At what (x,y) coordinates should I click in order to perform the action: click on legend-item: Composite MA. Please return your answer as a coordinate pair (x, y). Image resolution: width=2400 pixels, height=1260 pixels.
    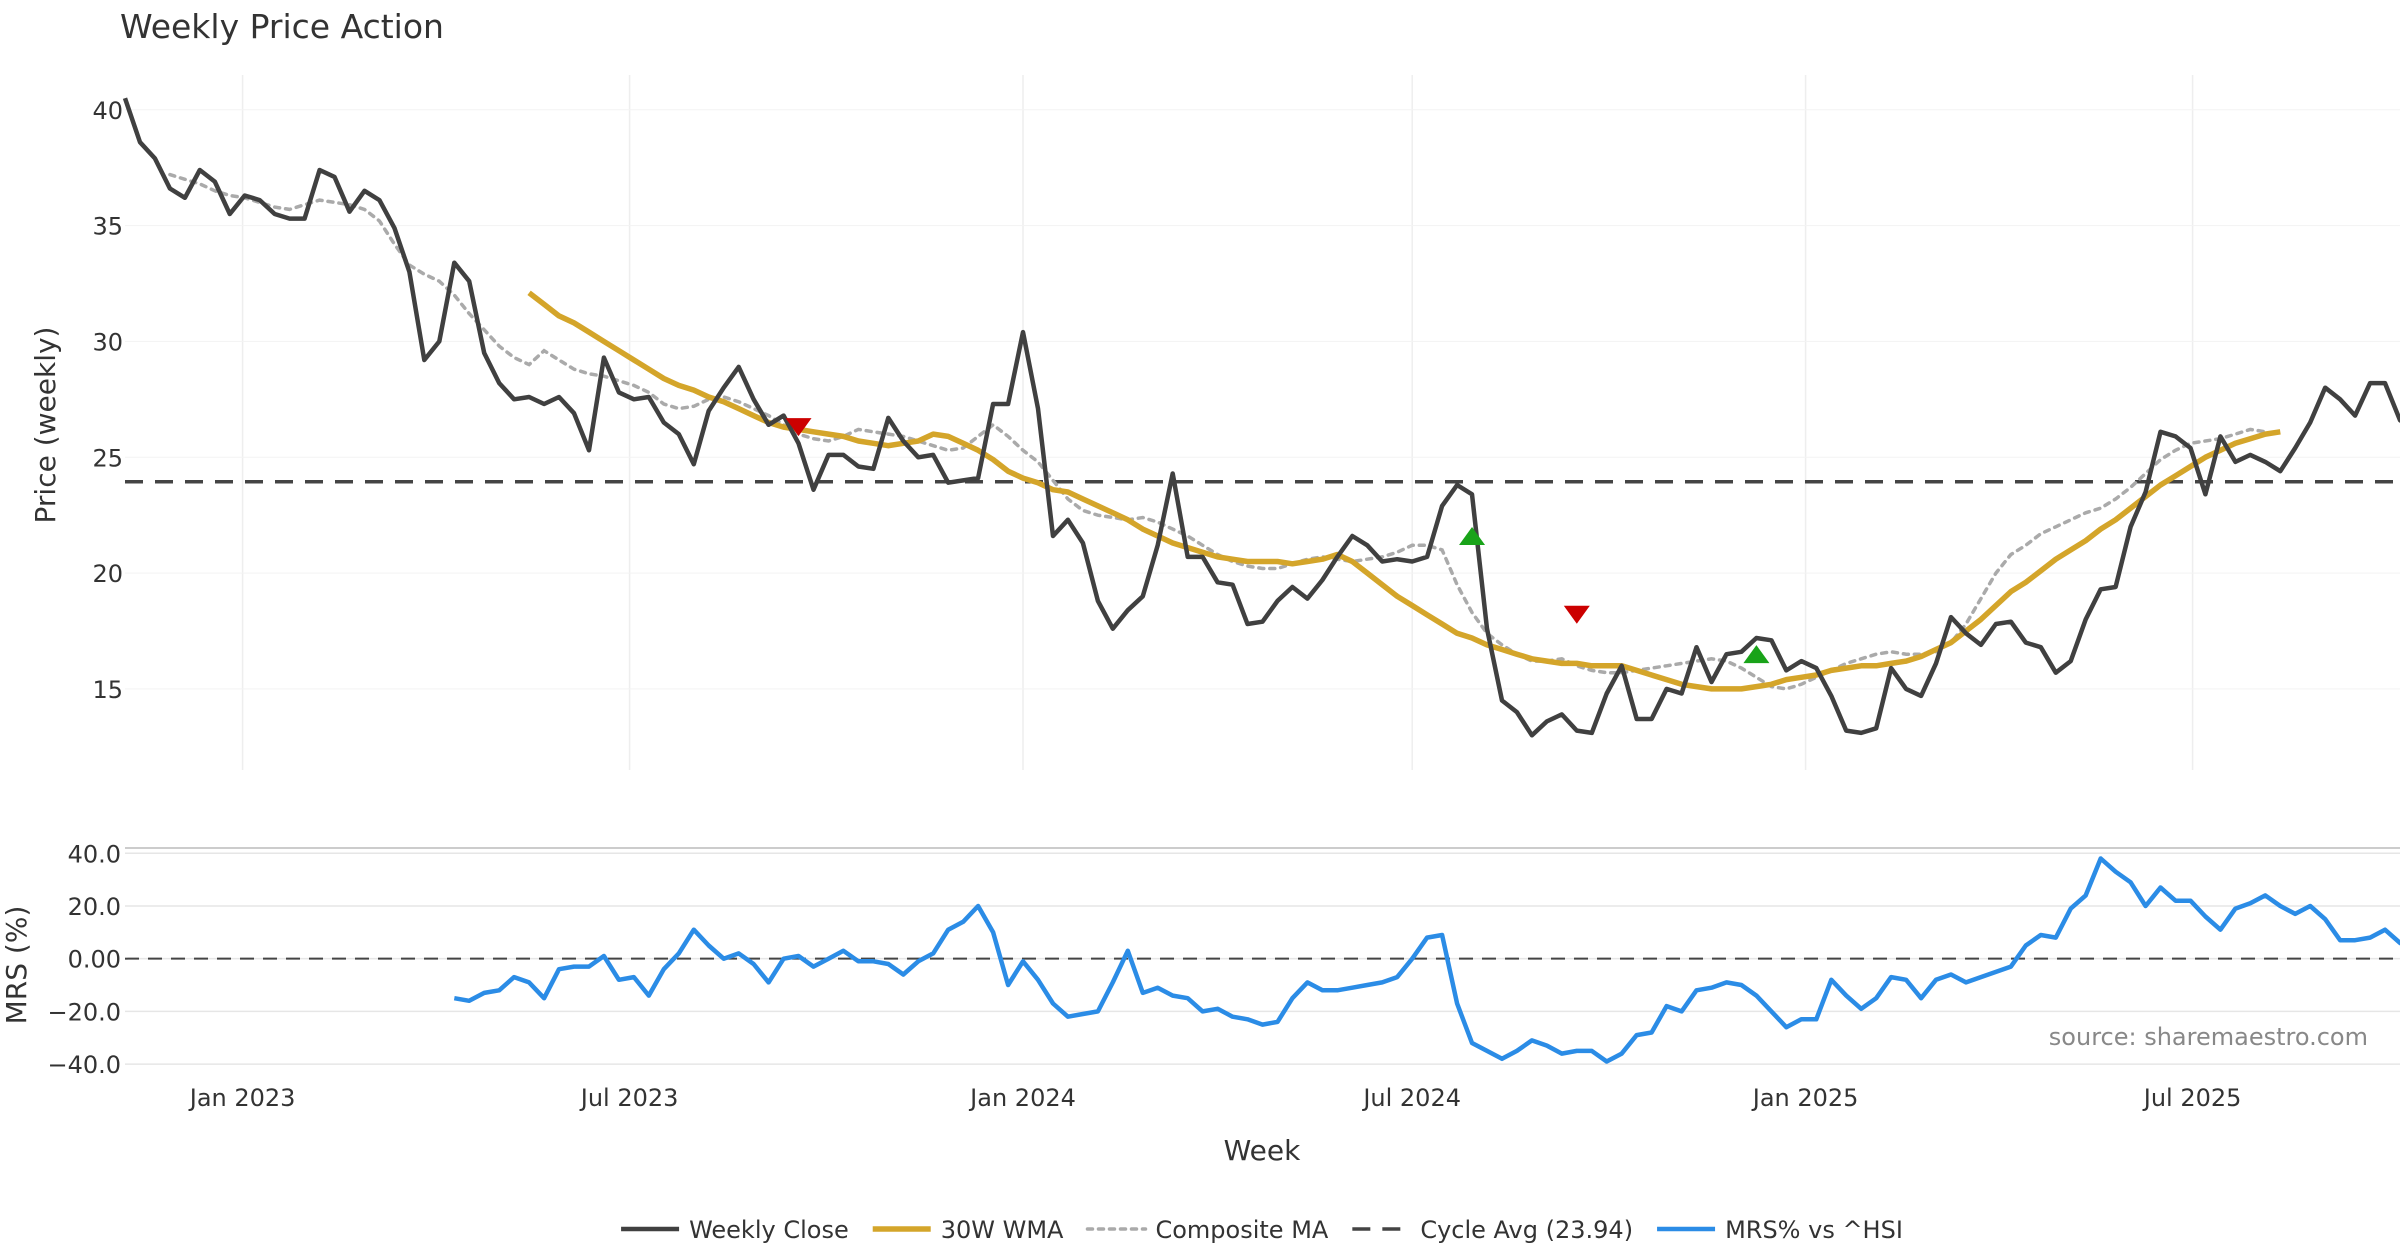
    Looking at the image, I should click on (1207, 1230).